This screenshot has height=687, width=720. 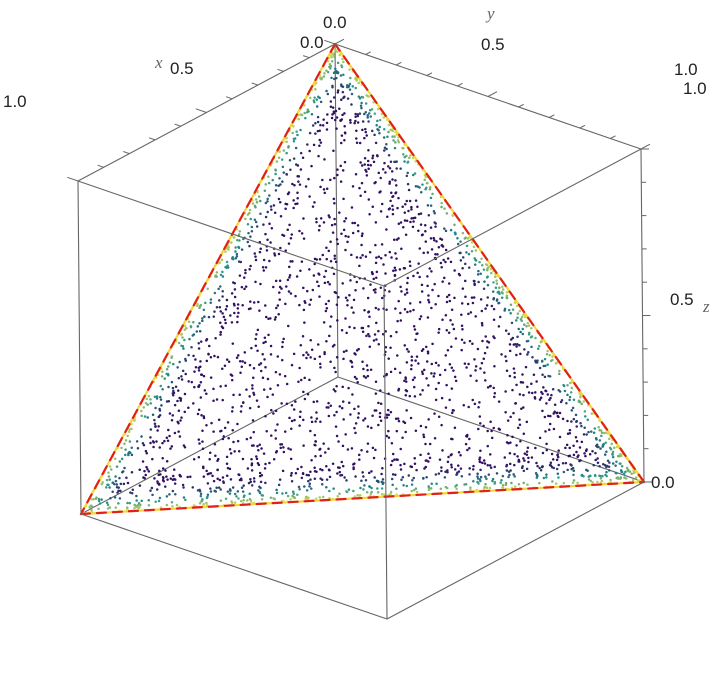 What do you see at coordinates (663, 482) in the screenshot?
I see `z-tick-label-0: 0.0` at bounding box center [663, 482].